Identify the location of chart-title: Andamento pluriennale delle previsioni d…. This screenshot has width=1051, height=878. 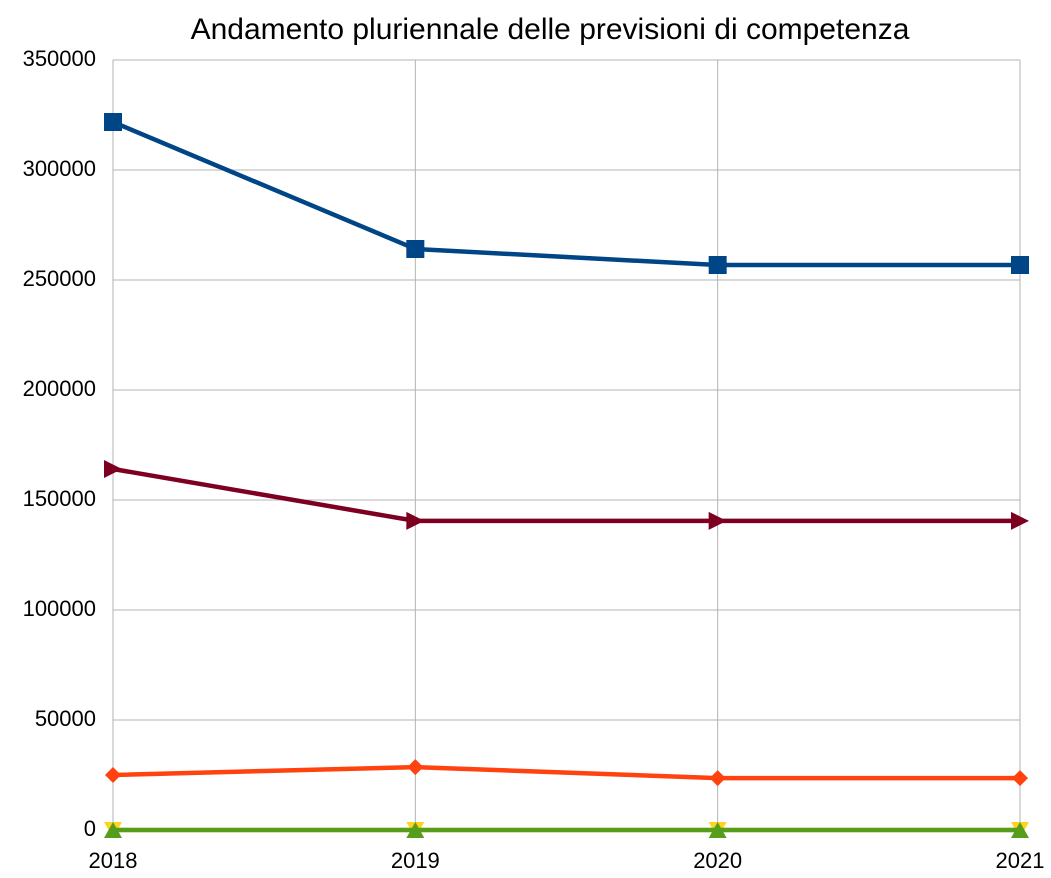
(550, 29).